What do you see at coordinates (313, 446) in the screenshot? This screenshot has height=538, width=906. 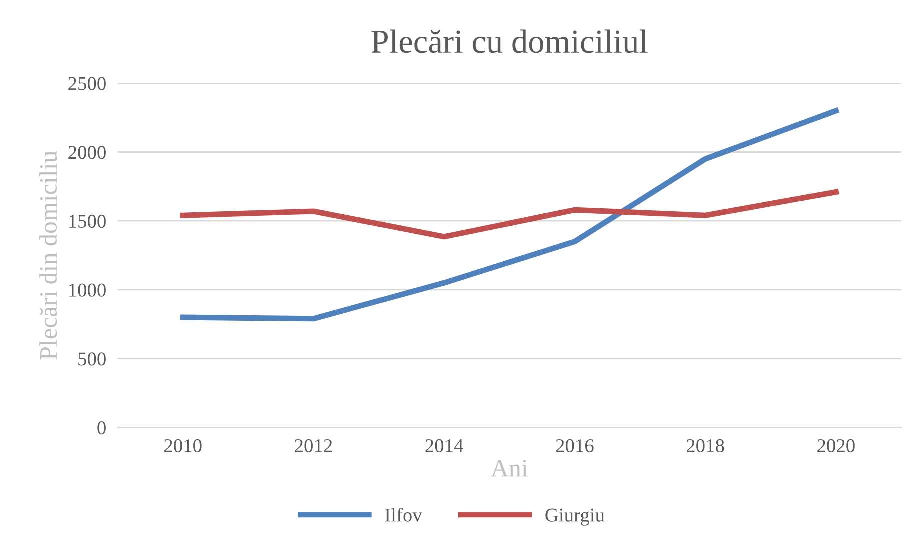 I see `x-tick-label: 2012` at bounding box center [313, 446].